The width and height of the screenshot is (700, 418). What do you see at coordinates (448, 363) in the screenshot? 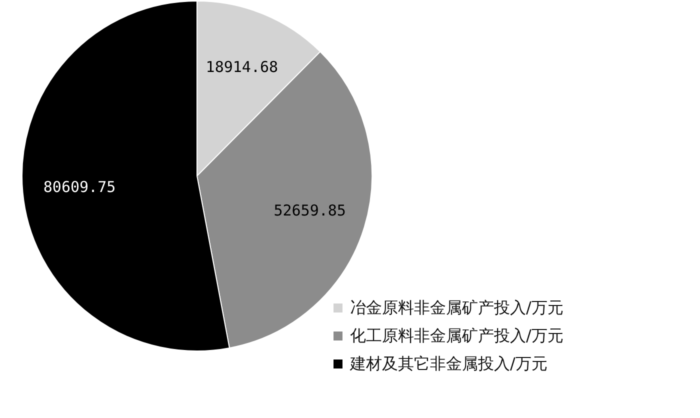
I see `legend-label: 建材及其它非金属投入/万元` at bounding box center [448, 363].